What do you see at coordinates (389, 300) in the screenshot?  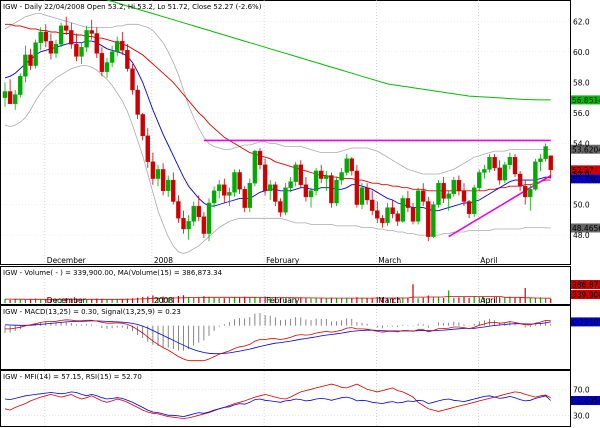 I see `x-tick-label-volume: March` at bounding box center [389, 300].